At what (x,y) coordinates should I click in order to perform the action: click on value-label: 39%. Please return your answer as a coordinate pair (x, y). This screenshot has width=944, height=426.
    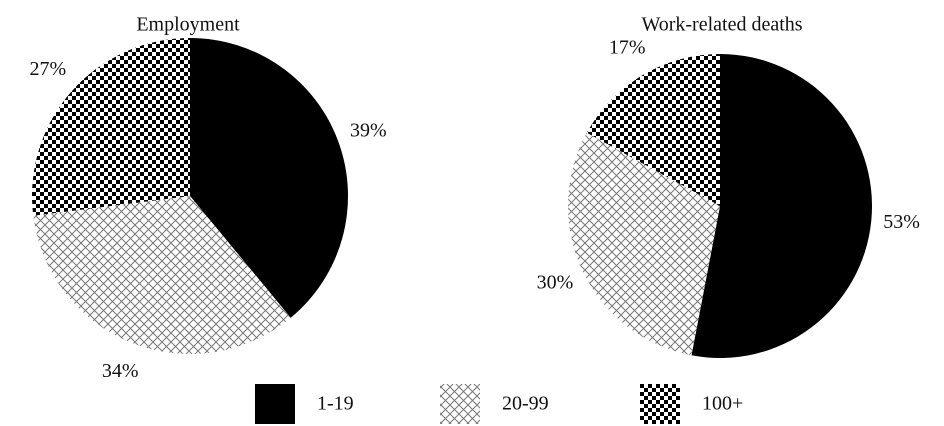
    Looking at the image, I should click on (368, 130).